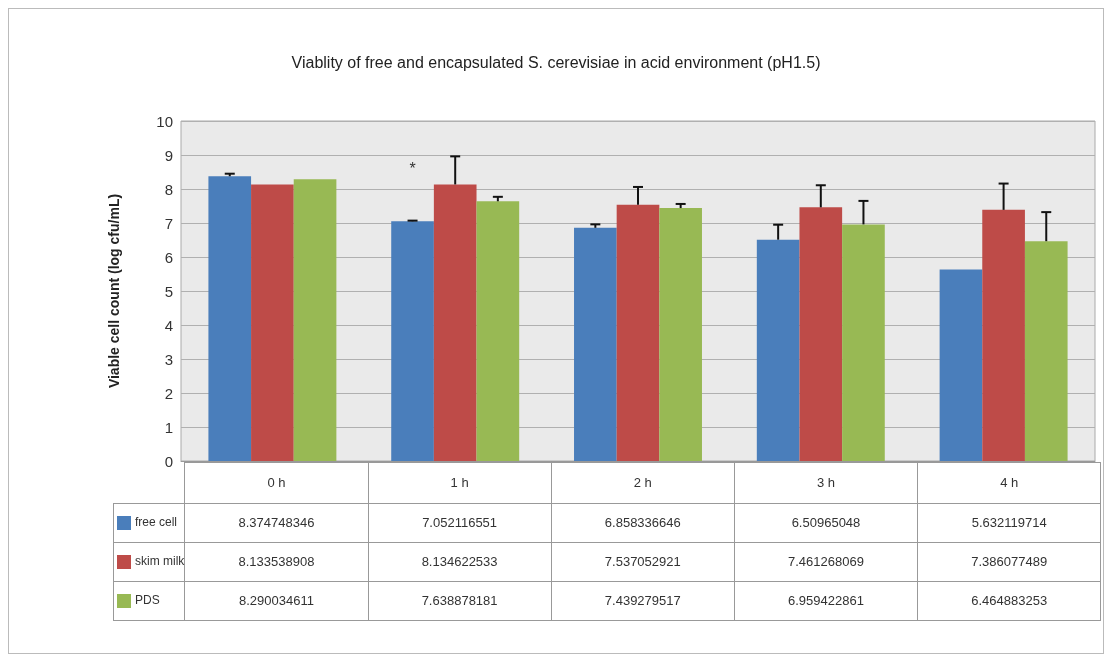 This screenshot has width=1112, height=662. What do you see at coordinates (1009, 482) in the screenshot?
I see `x-tick-label: 4 h` at bounding box center [1009, 482].